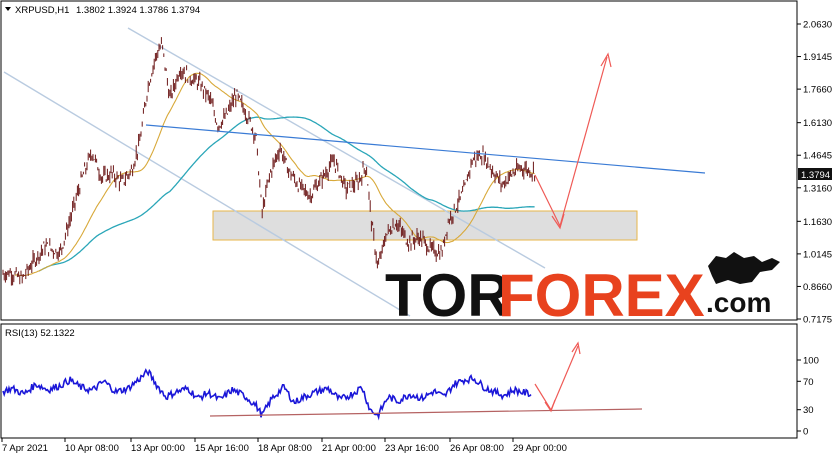 The height and width of the screenshot is (458, 838). Describe the element at coordinates (808, 397) in the screenshot. I see `rsi-axis: 100 70 30 0` at that location.